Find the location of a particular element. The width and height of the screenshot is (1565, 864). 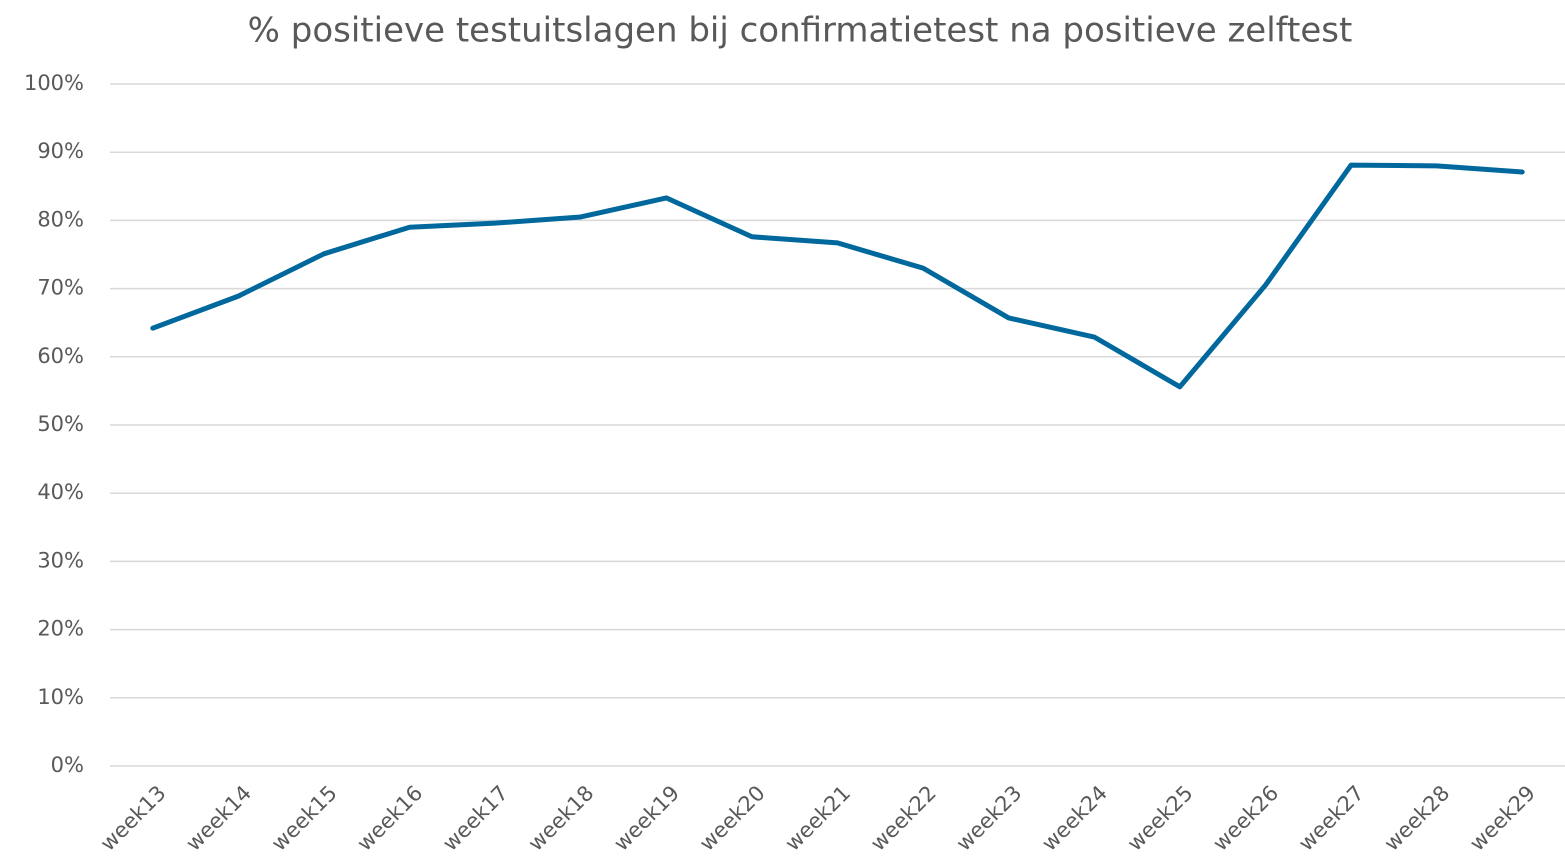

x-tick-label: week16 is located at coordinates (389, 818).